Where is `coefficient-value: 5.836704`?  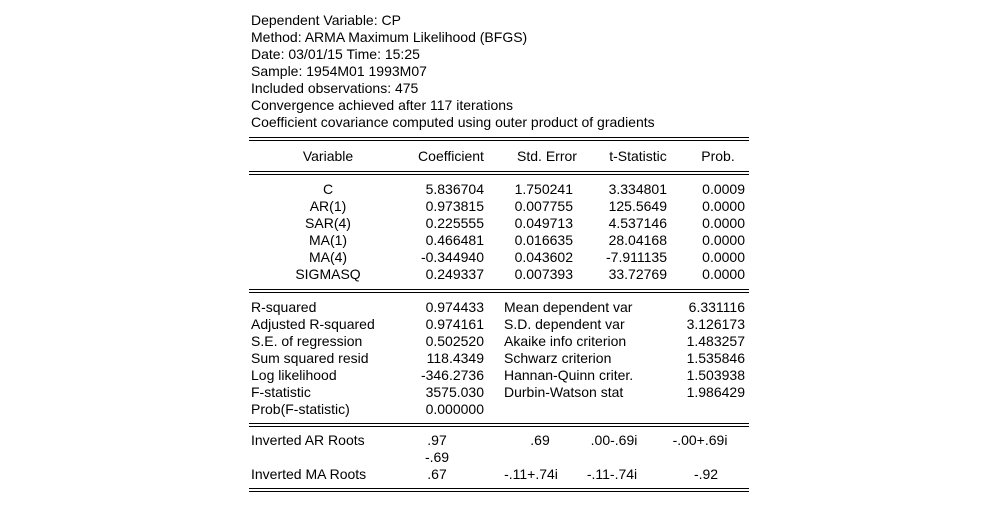 coefficient-value: 5.836704 is located at coordinates (454, 189).